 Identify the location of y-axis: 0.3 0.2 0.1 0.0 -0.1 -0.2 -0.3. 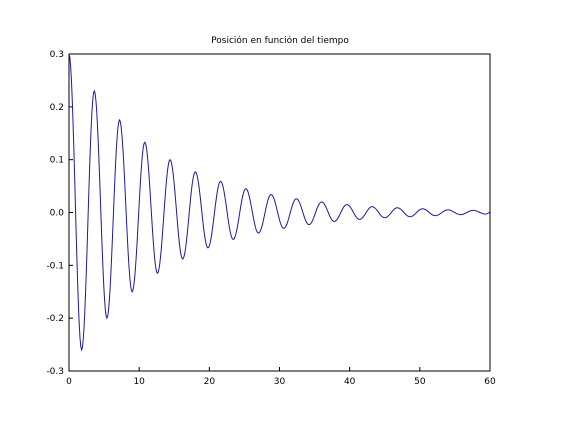
(59, 213).